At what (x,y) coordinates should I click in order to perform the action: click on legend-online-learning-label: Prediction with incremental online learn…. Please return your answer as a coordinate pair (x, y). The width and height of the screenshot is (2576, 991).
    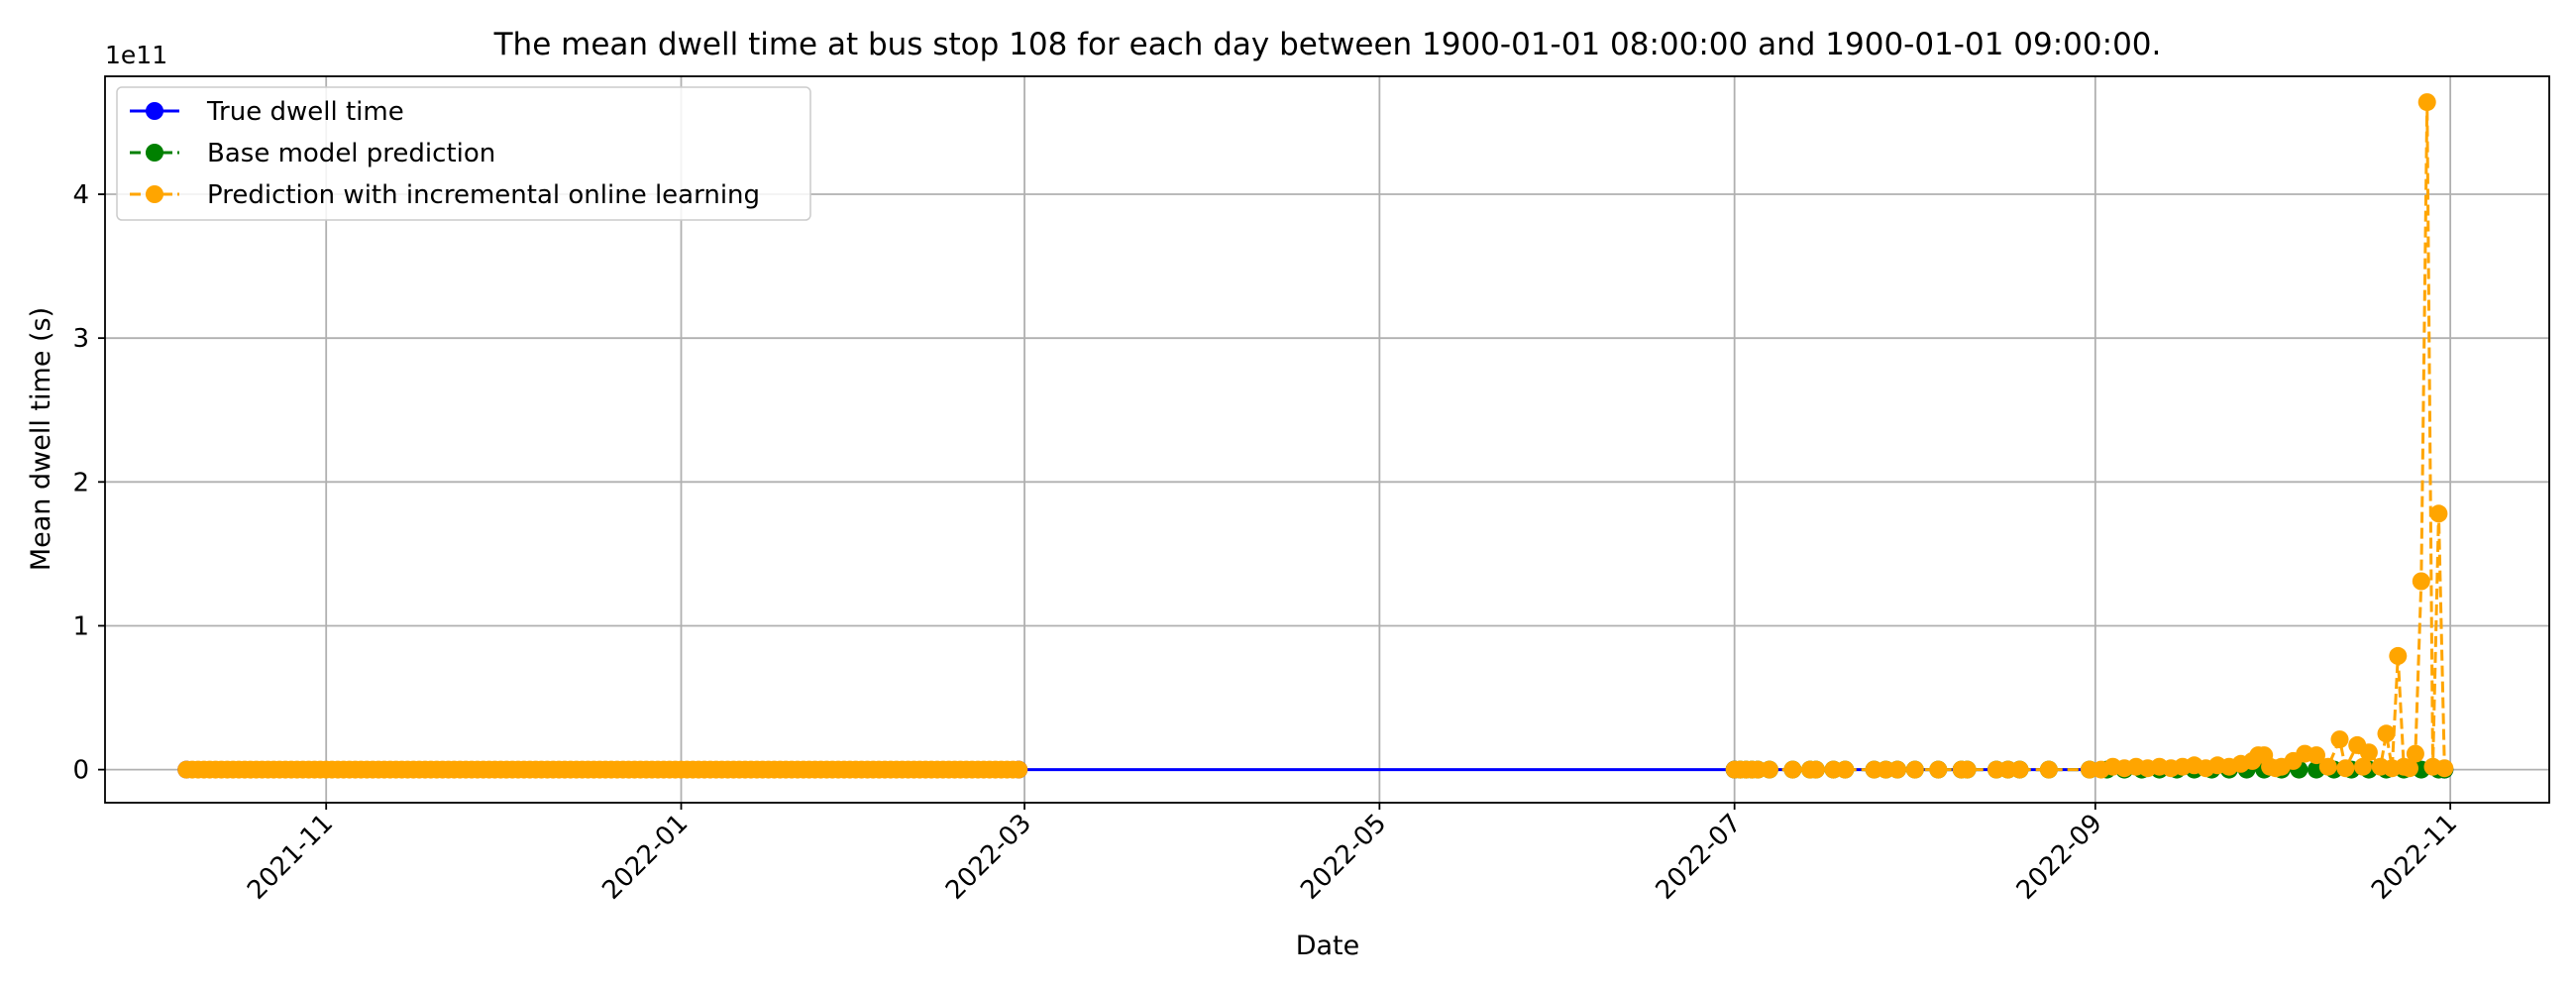
    Looking at the image, I should click on (483, 195).